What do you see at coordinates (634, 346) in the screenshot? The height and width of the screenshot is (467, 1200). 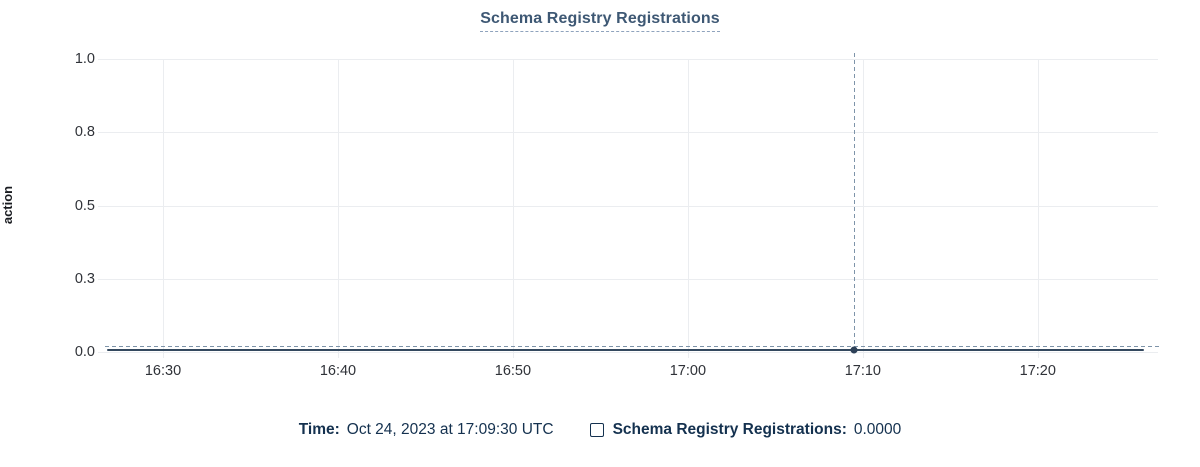 I see `crosshair-horizontal-line` at bounding box center [634, 346].